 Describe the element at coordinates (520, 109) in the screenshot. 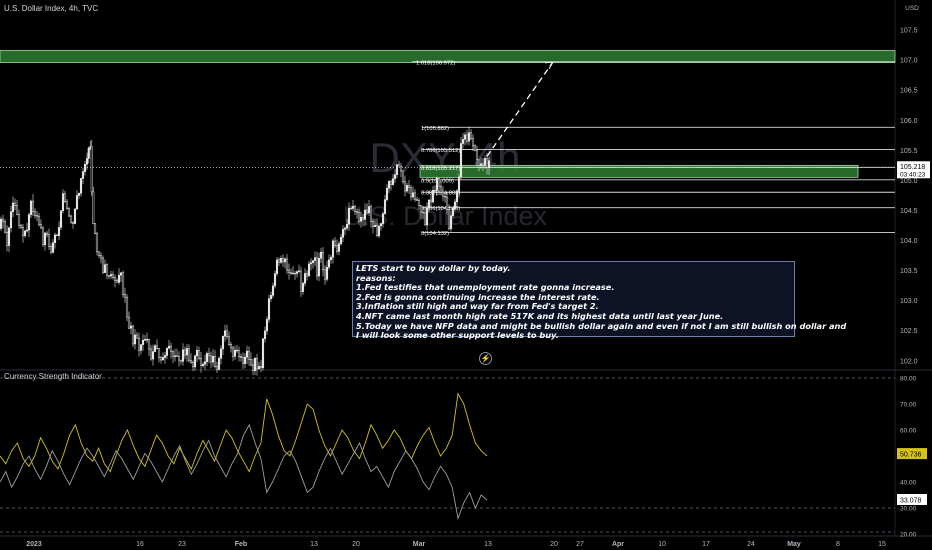

I see `projection-arrow` at that location.